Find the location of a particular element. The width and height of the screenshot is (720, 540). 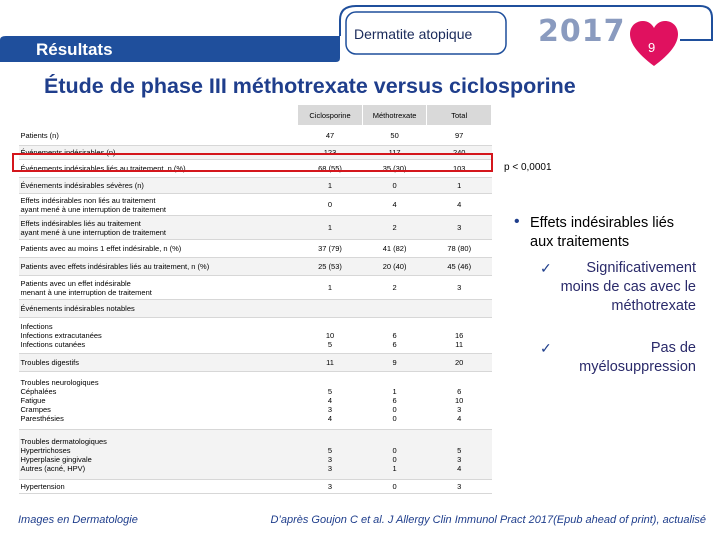

cell-value: 41 (82) is located at coordinates (394, 248).